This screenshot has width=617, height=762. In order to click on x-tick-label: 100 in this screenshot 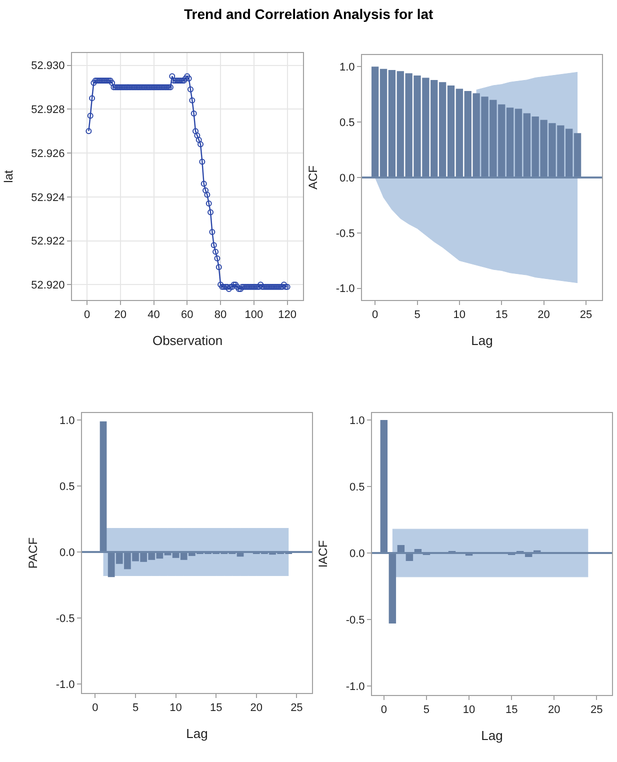, I will do `click(254, 315)`.